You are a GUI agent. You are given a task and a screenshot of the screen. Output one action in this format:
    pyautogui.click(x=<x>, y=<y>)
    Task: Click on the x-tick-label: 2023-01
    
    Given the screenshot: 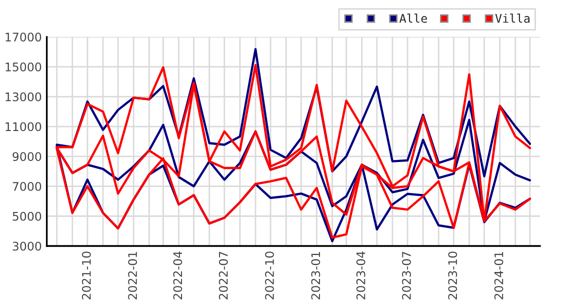 What is the action you would take?
    pyautogui.click(x=315, y=276)
    